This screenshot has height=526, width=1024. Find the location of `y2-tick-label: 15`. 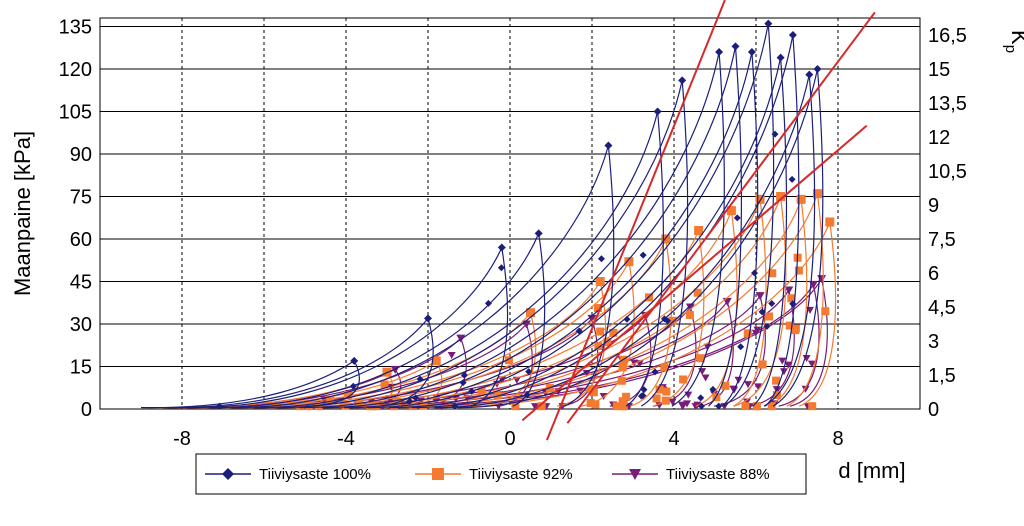

y2-tick-label: 15 is located at coordinates (939, 70).